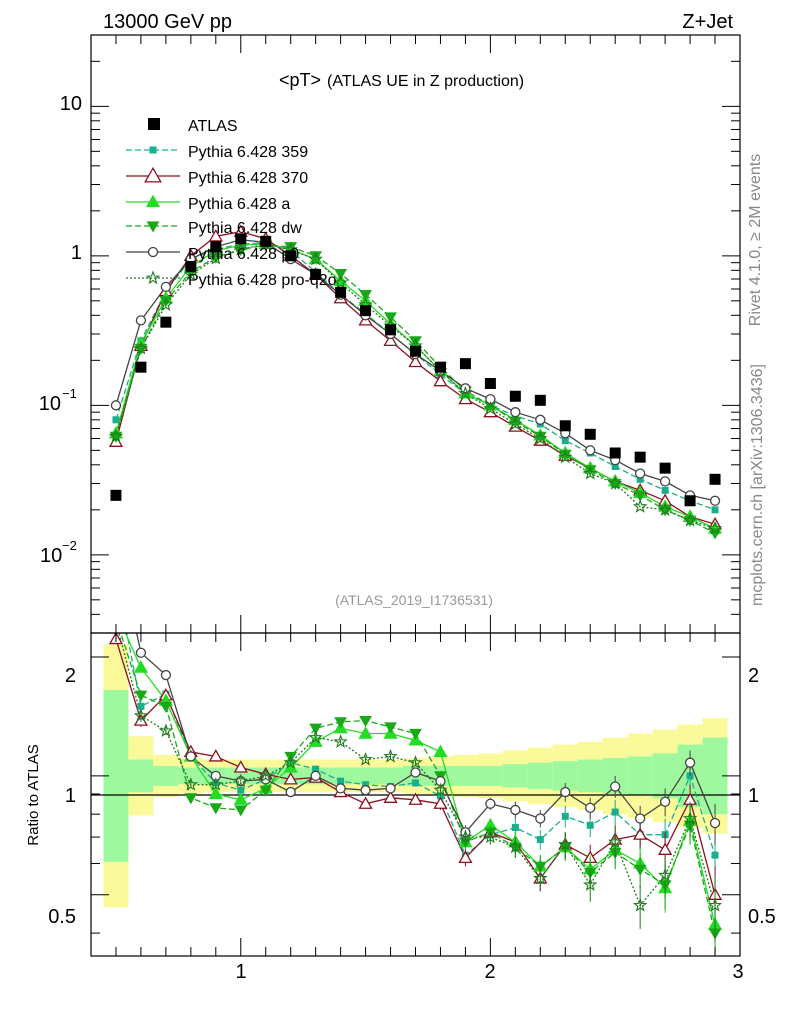 The height and width of the screenshot is (1024, 786). I want to click on y-tick-label: 1, so click(76, 253).